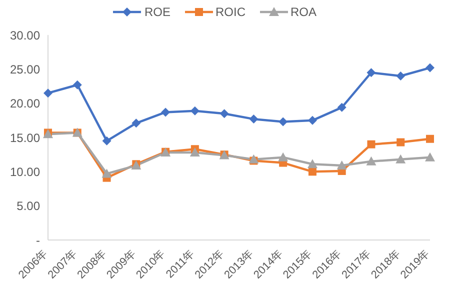 The height and width of the screenshot is (295, 450). Describe the element at coordinates (25, 171) in the screenshot. I see `y-tick-label: 10.00` at that location.